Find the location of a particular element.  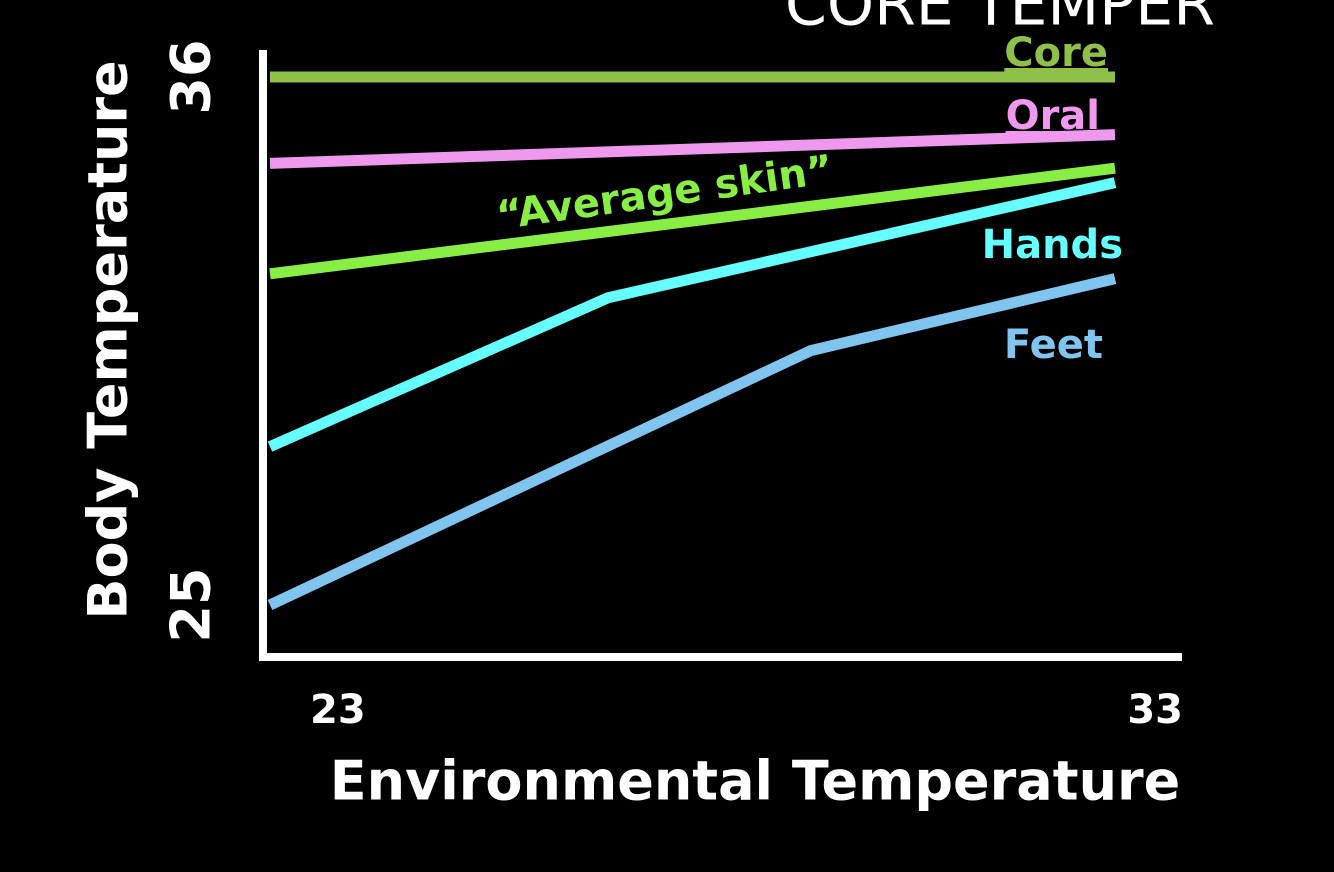

series-label: Hands is located at coordinates (1052, 245).